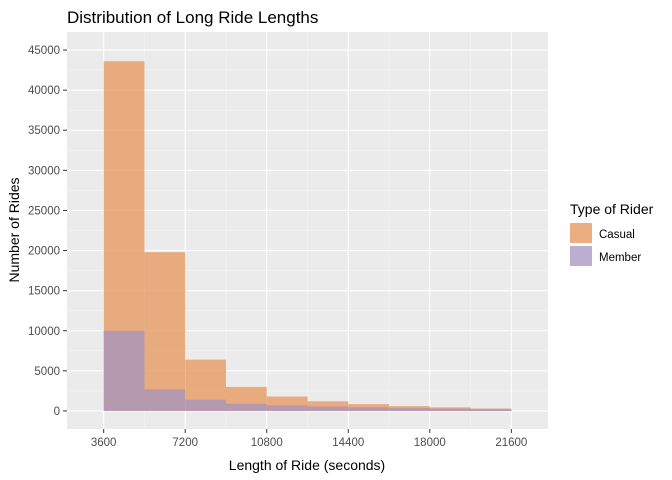 The width and height of the screenshot is (672, 480). Describe the element at coordinates (307, 465) in the screenshot. I see `x-axis-title: Length of Ride (seconds)` at that location.